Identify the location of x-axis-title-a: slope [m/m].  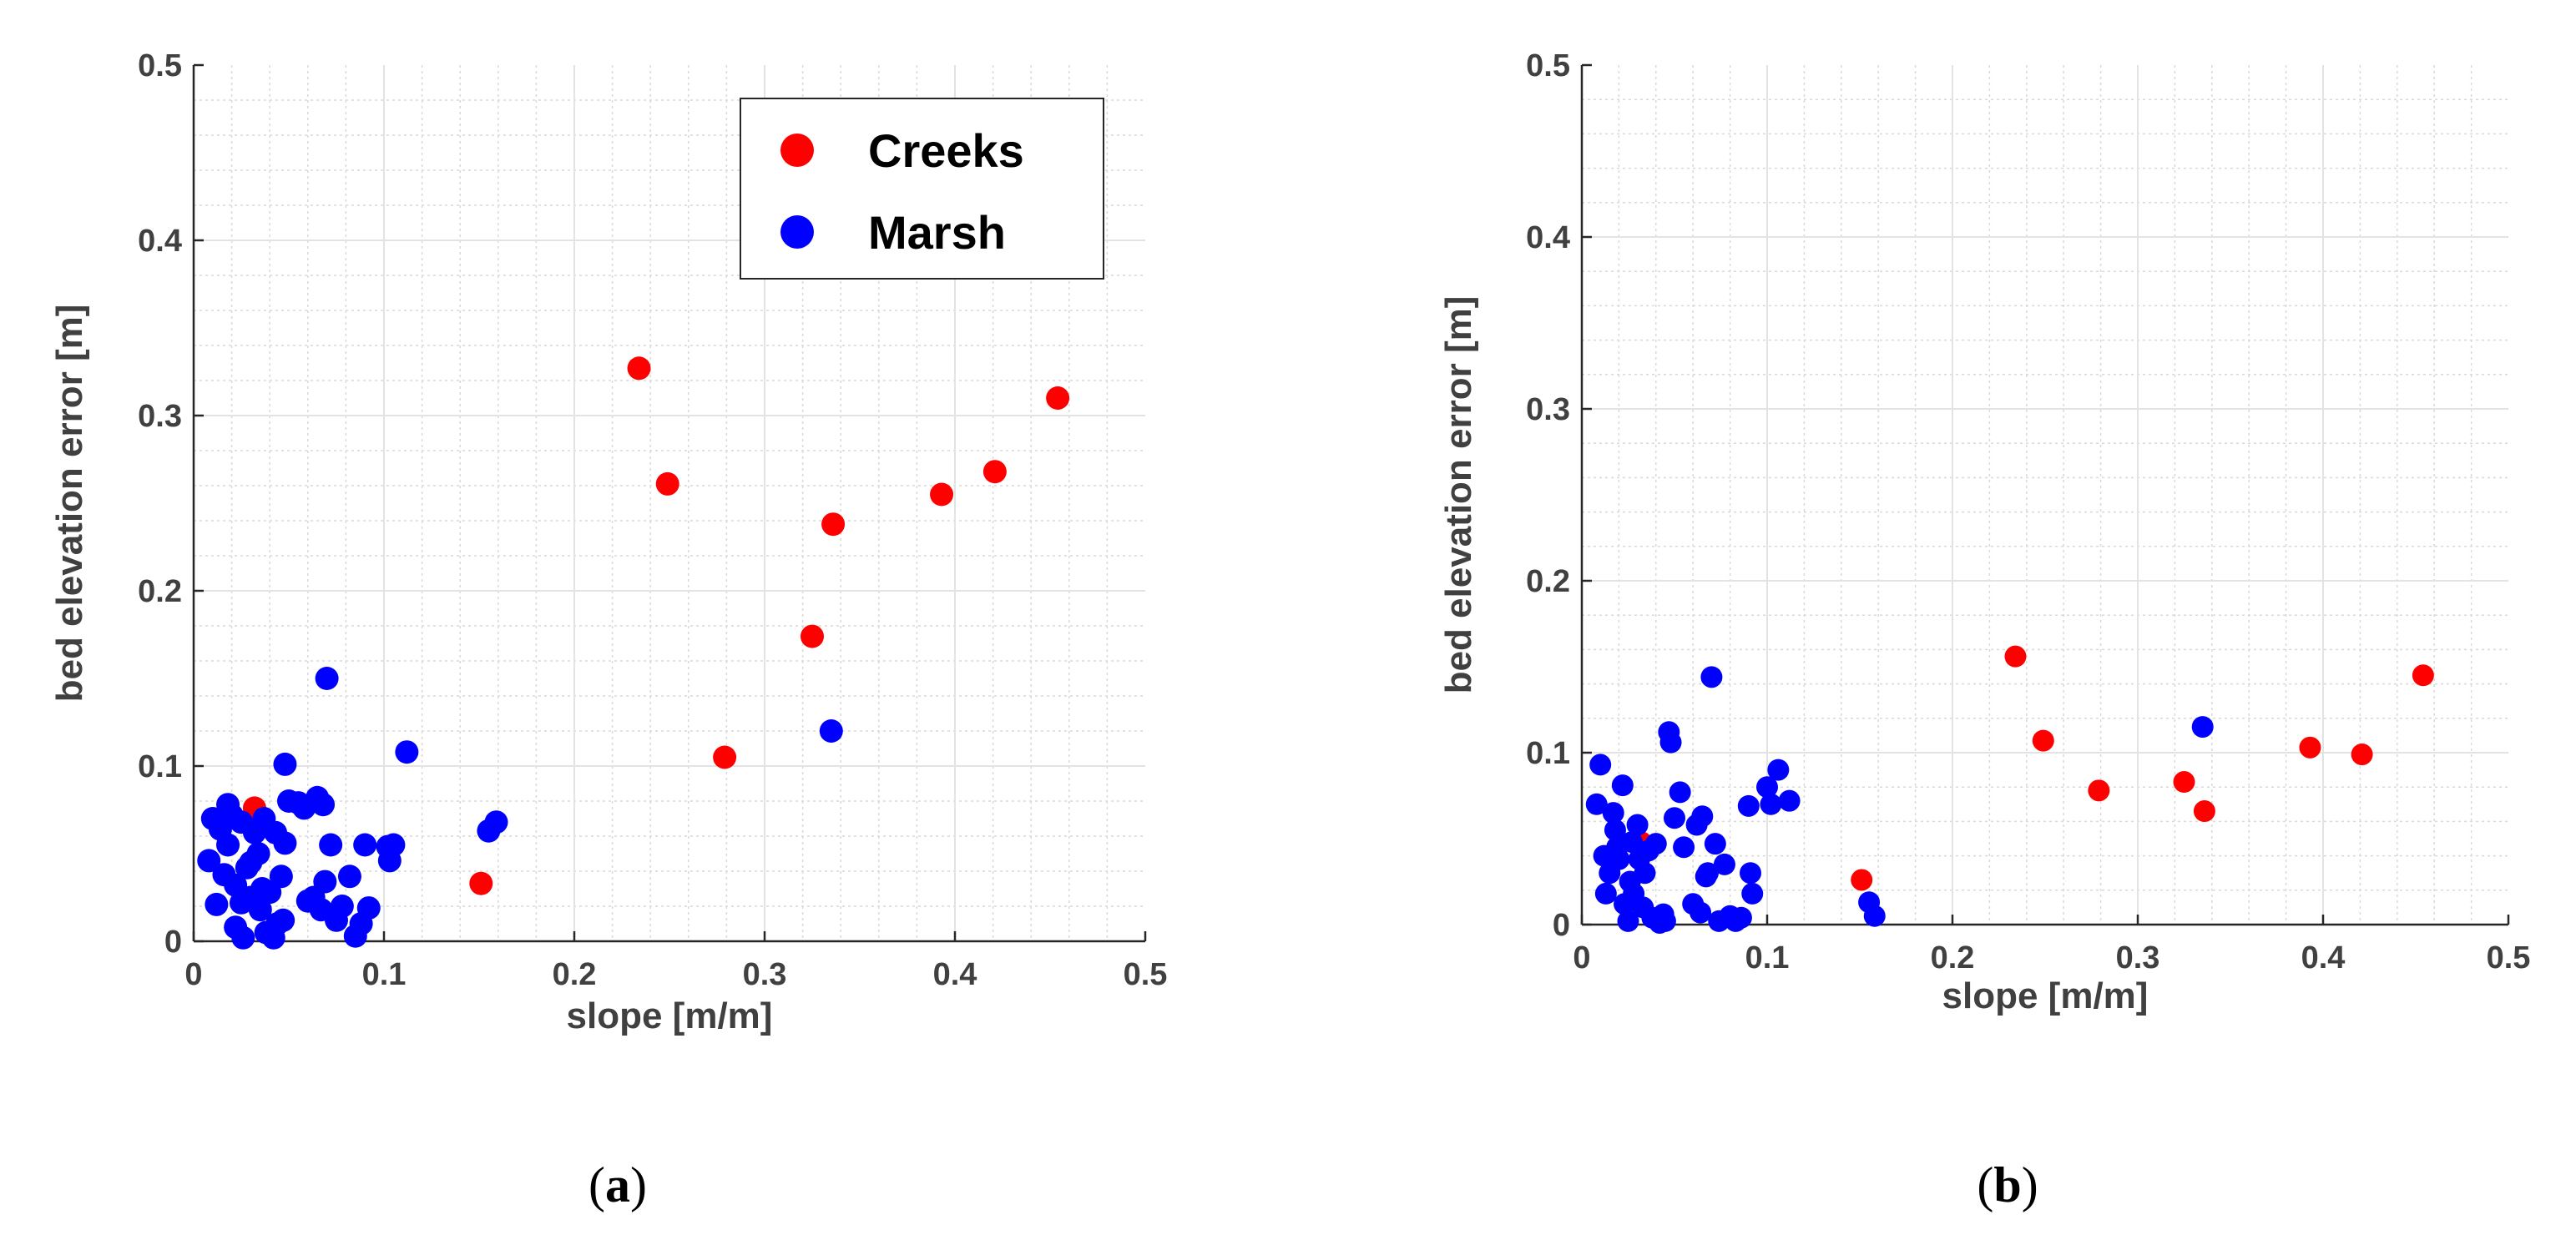
(670, 1016).